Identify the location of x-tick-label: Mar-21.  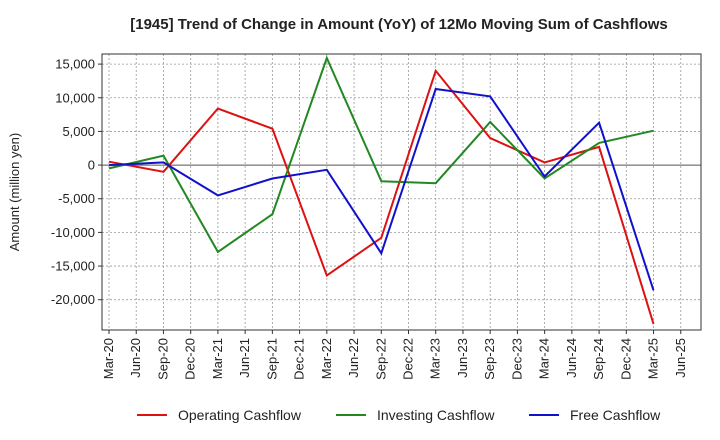
(217, 358).